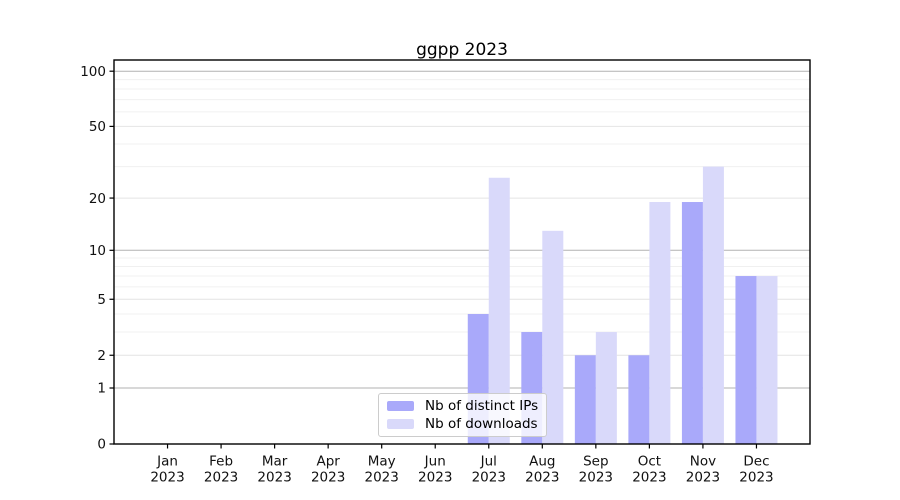  What do you see at coordinates (382, 462) in the screenshot?
I see `x-tick-label-month: May` at bounding box center [382, 462].